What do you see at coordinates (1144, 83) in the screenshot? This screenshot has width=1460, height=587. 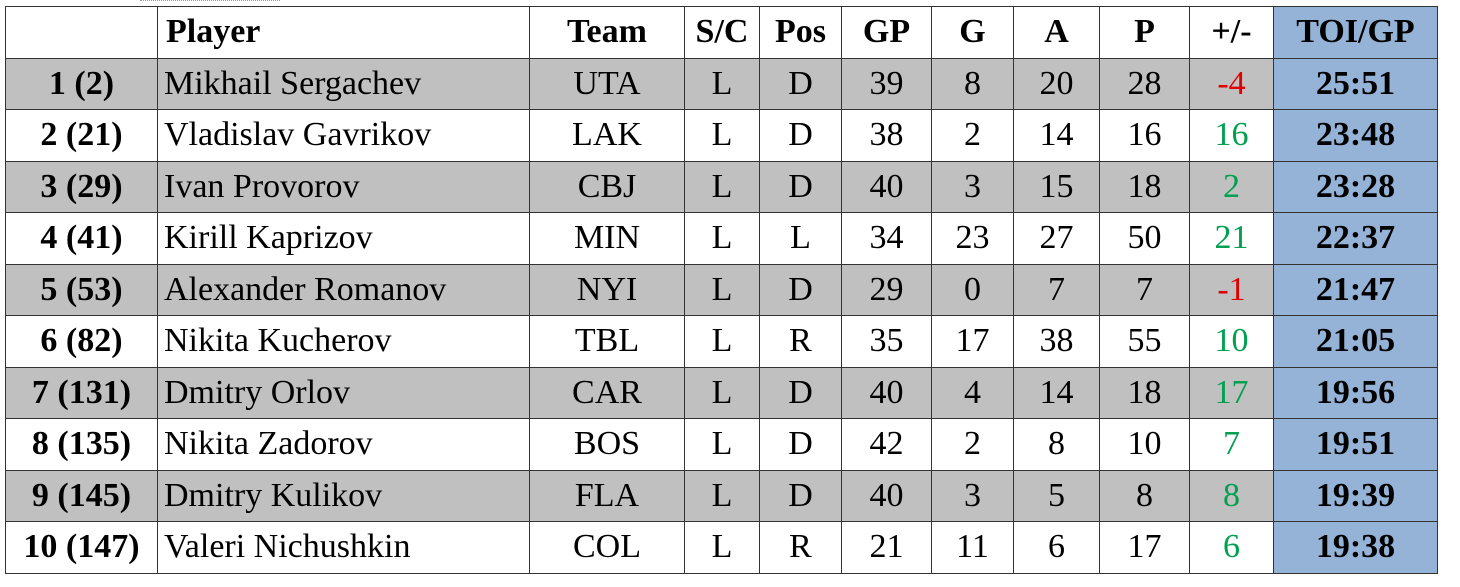 I see `cell-p: 28` at bounding box center [1144, 83].